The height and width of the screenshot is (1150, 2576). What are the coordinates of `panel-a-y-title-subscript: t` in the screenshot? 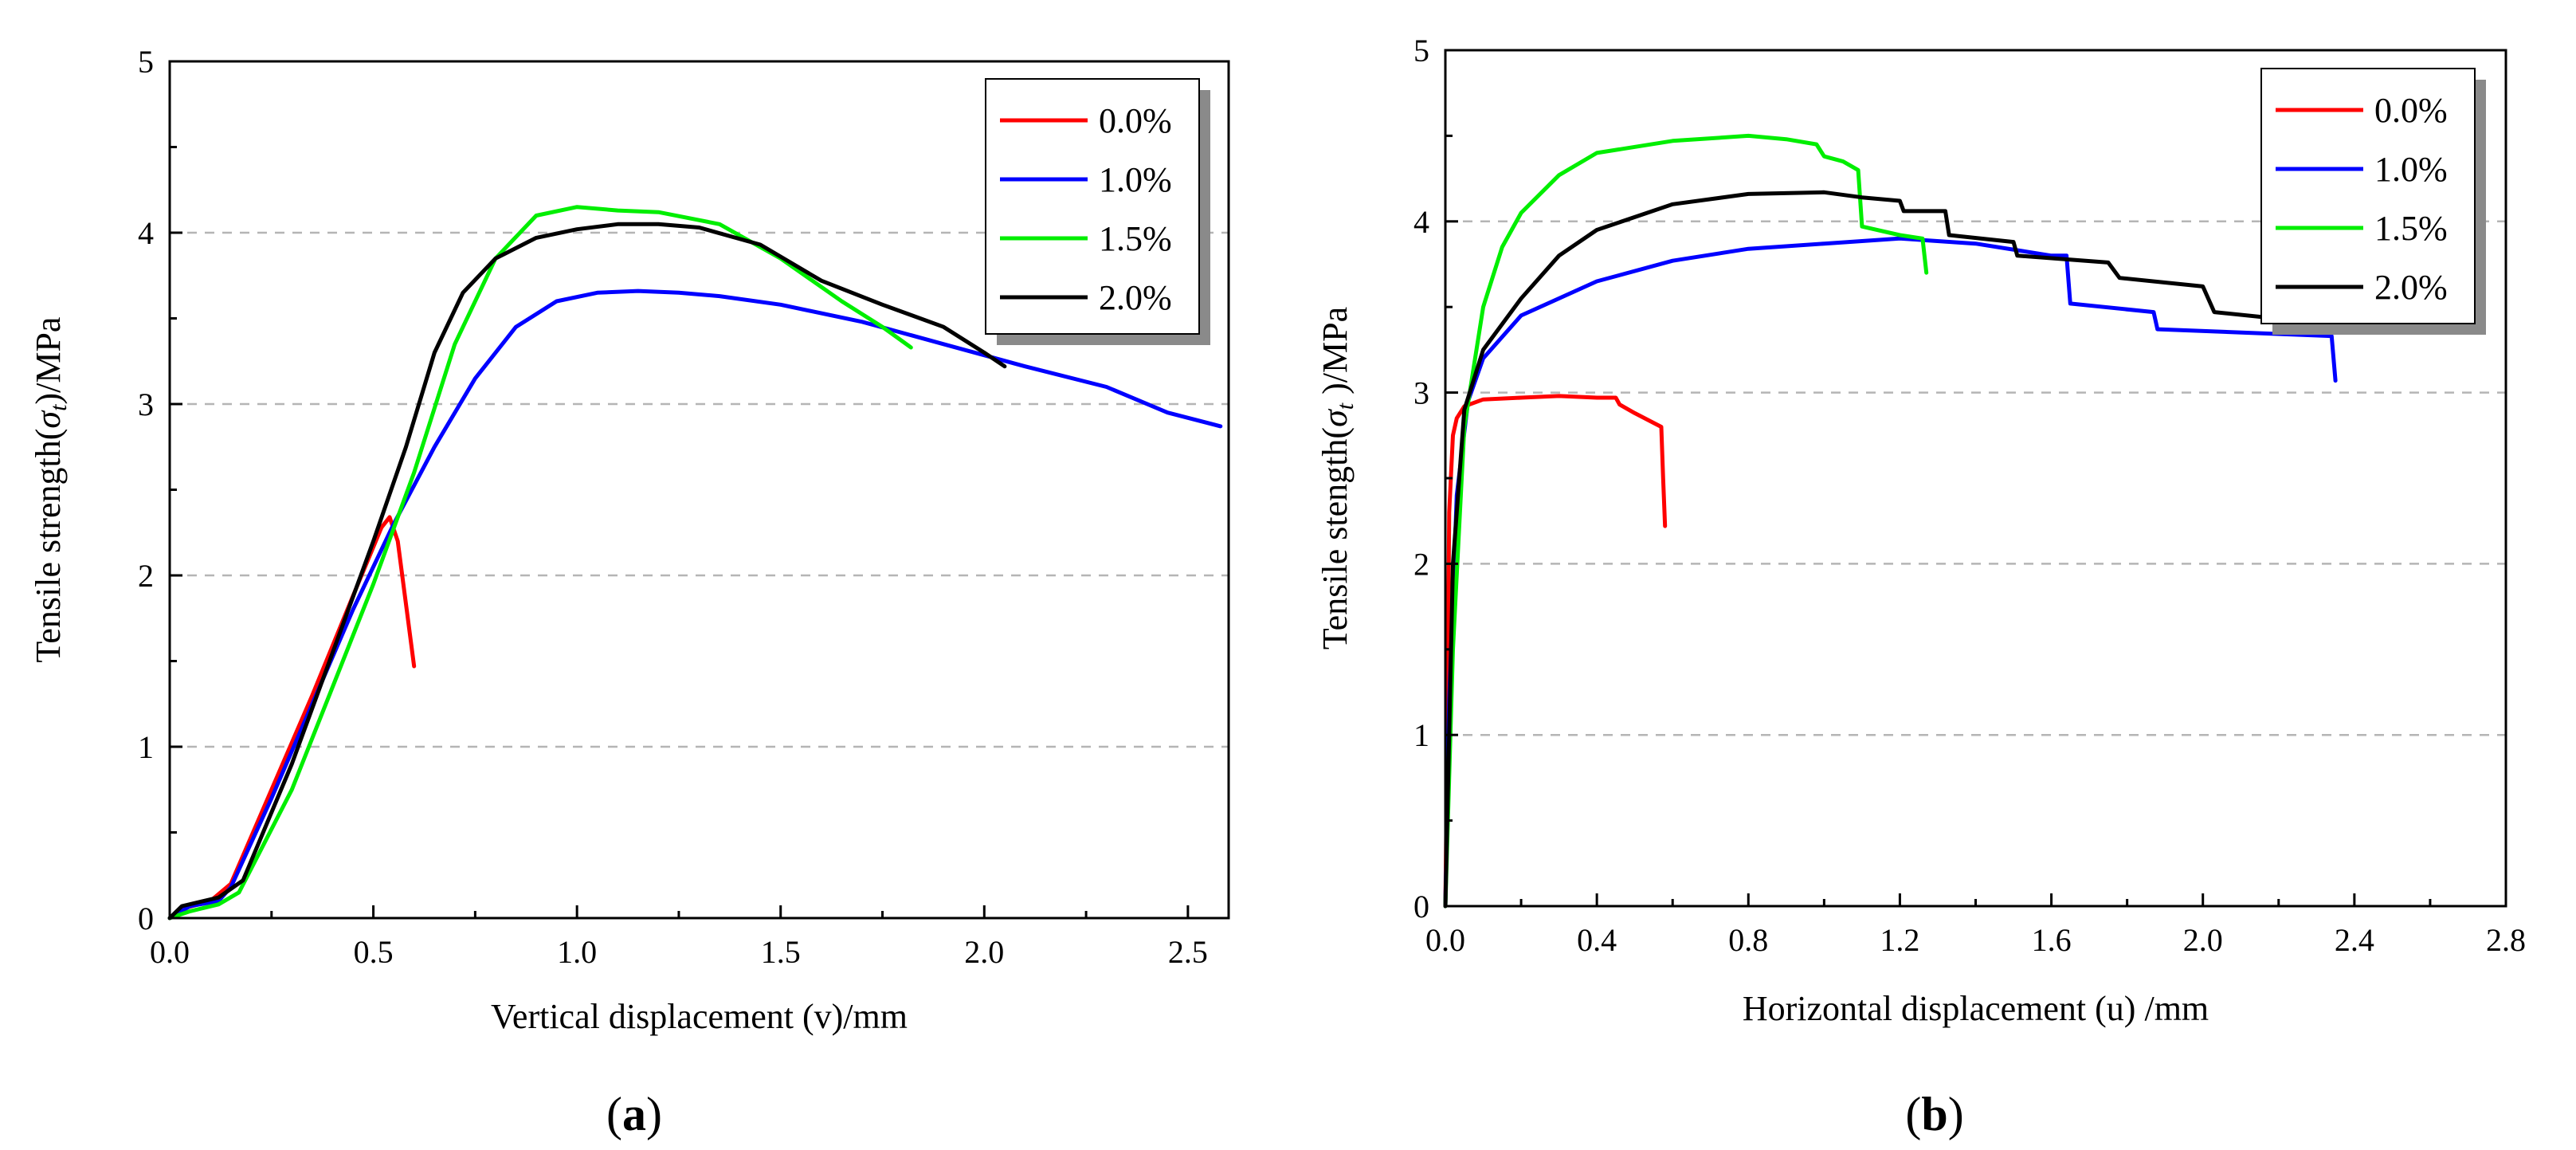 It's located at (59, 407).